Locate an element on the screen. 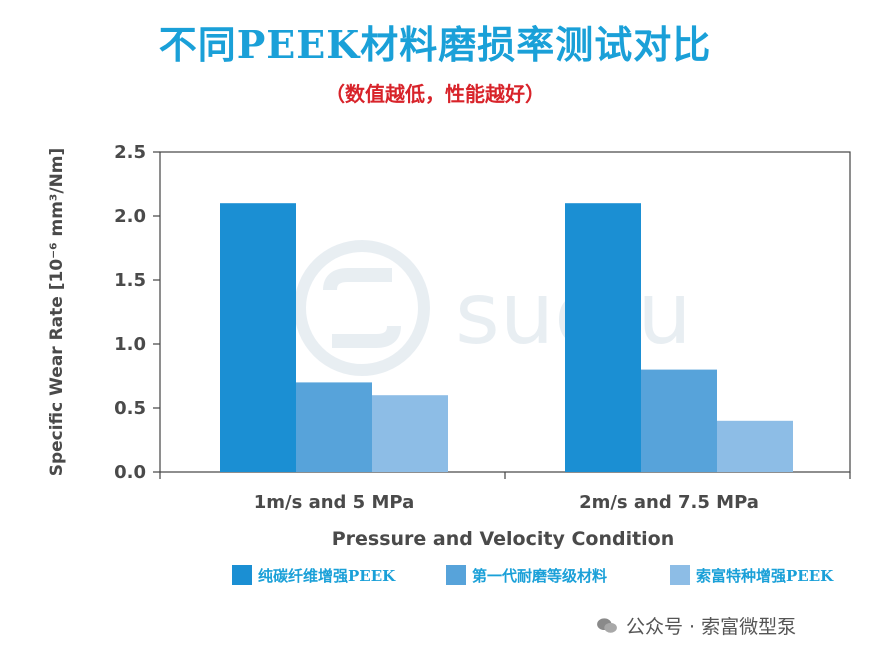 This screenshot has width=870, height=659. chart-subtitle: （数值越低，性能越好） is located at coordinates (435, 94).